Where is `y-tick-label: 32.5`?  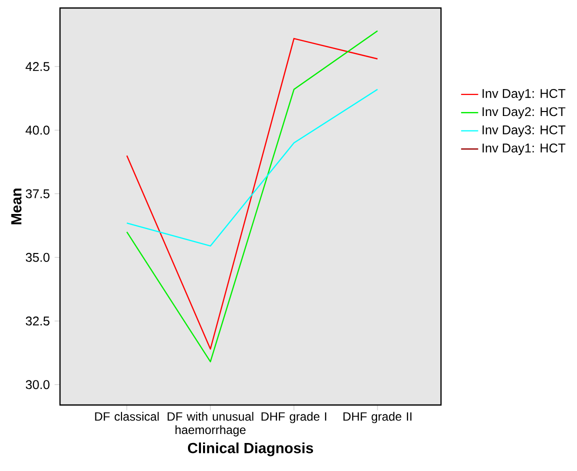
y-tick-label: 32.5 is located at coordinates (38, 321).